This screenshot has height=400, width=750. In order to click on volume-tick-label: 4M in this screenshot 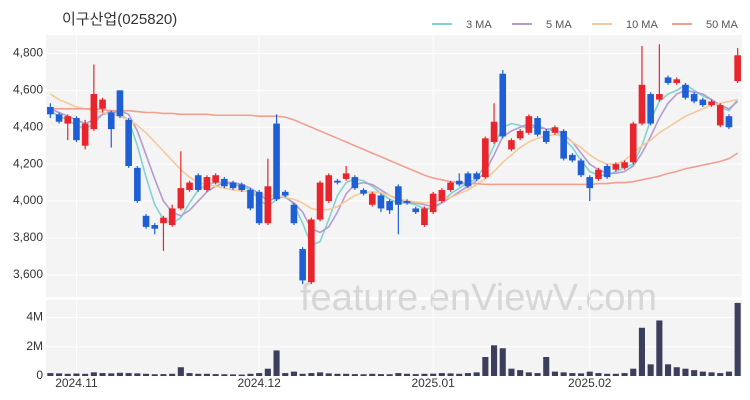, I will do `click(34, 317)`.